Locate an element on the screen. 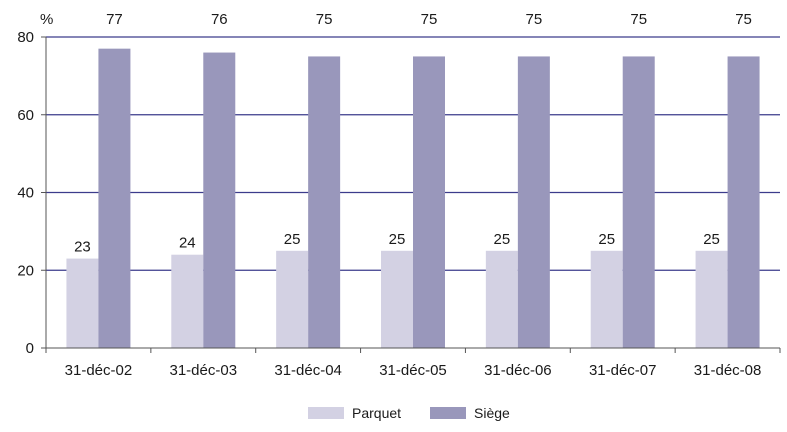  y-axis-label: % is located at coordinates (46, 19).